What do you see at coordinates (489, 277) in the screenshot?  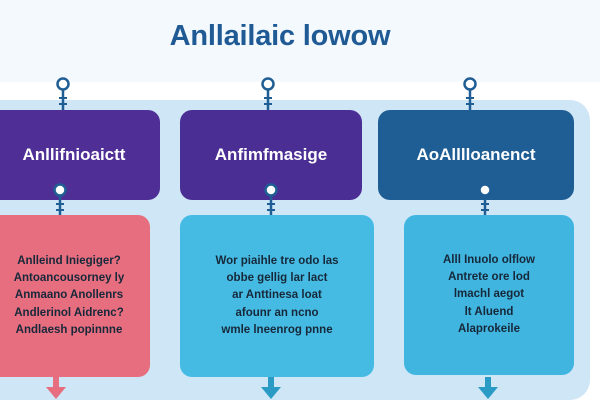 I see `bottom-box-line: Antrete ore lod` at bounding box center [489, 277].